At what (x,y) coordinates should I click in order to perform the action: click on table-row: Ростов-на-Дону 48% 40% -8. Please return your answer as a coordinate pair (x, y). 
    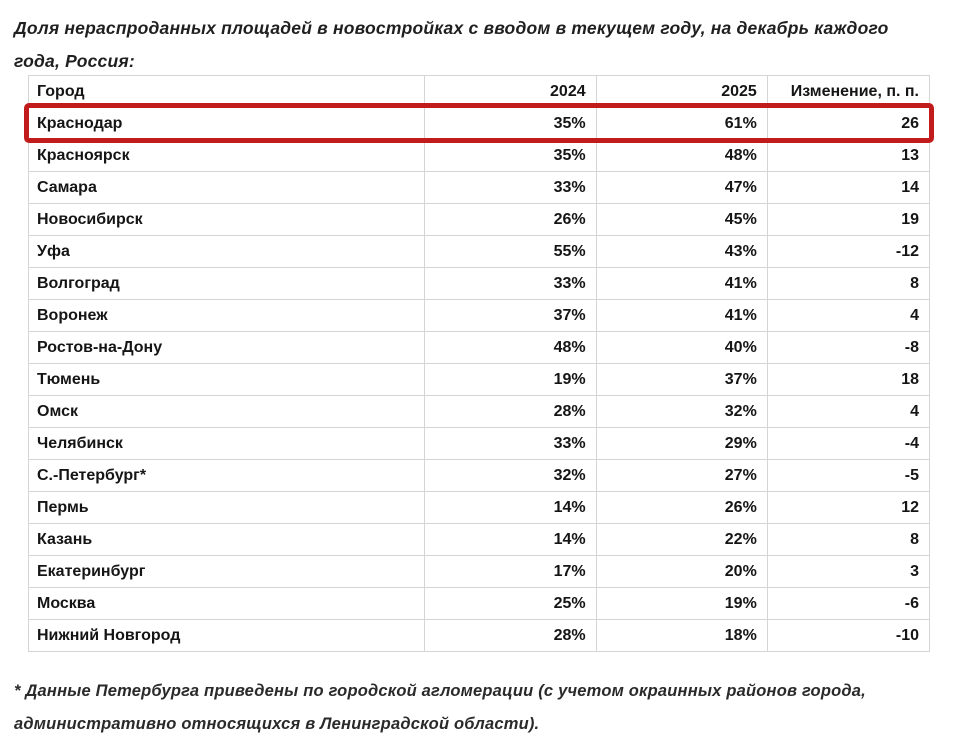
    Looking at the image, I should click on (479, 347).